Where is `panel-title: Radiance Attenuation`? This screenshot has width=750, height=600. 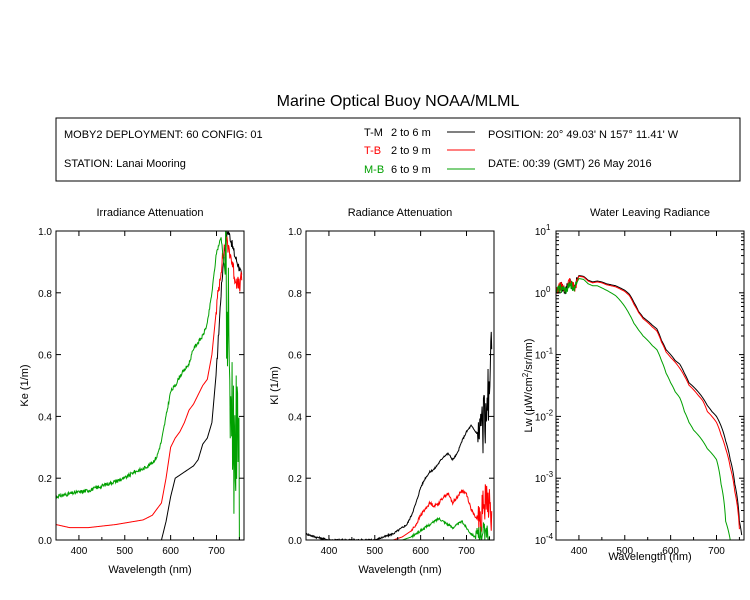
panel-title: Radiance Attenuation is located at coordinates (400, 213).